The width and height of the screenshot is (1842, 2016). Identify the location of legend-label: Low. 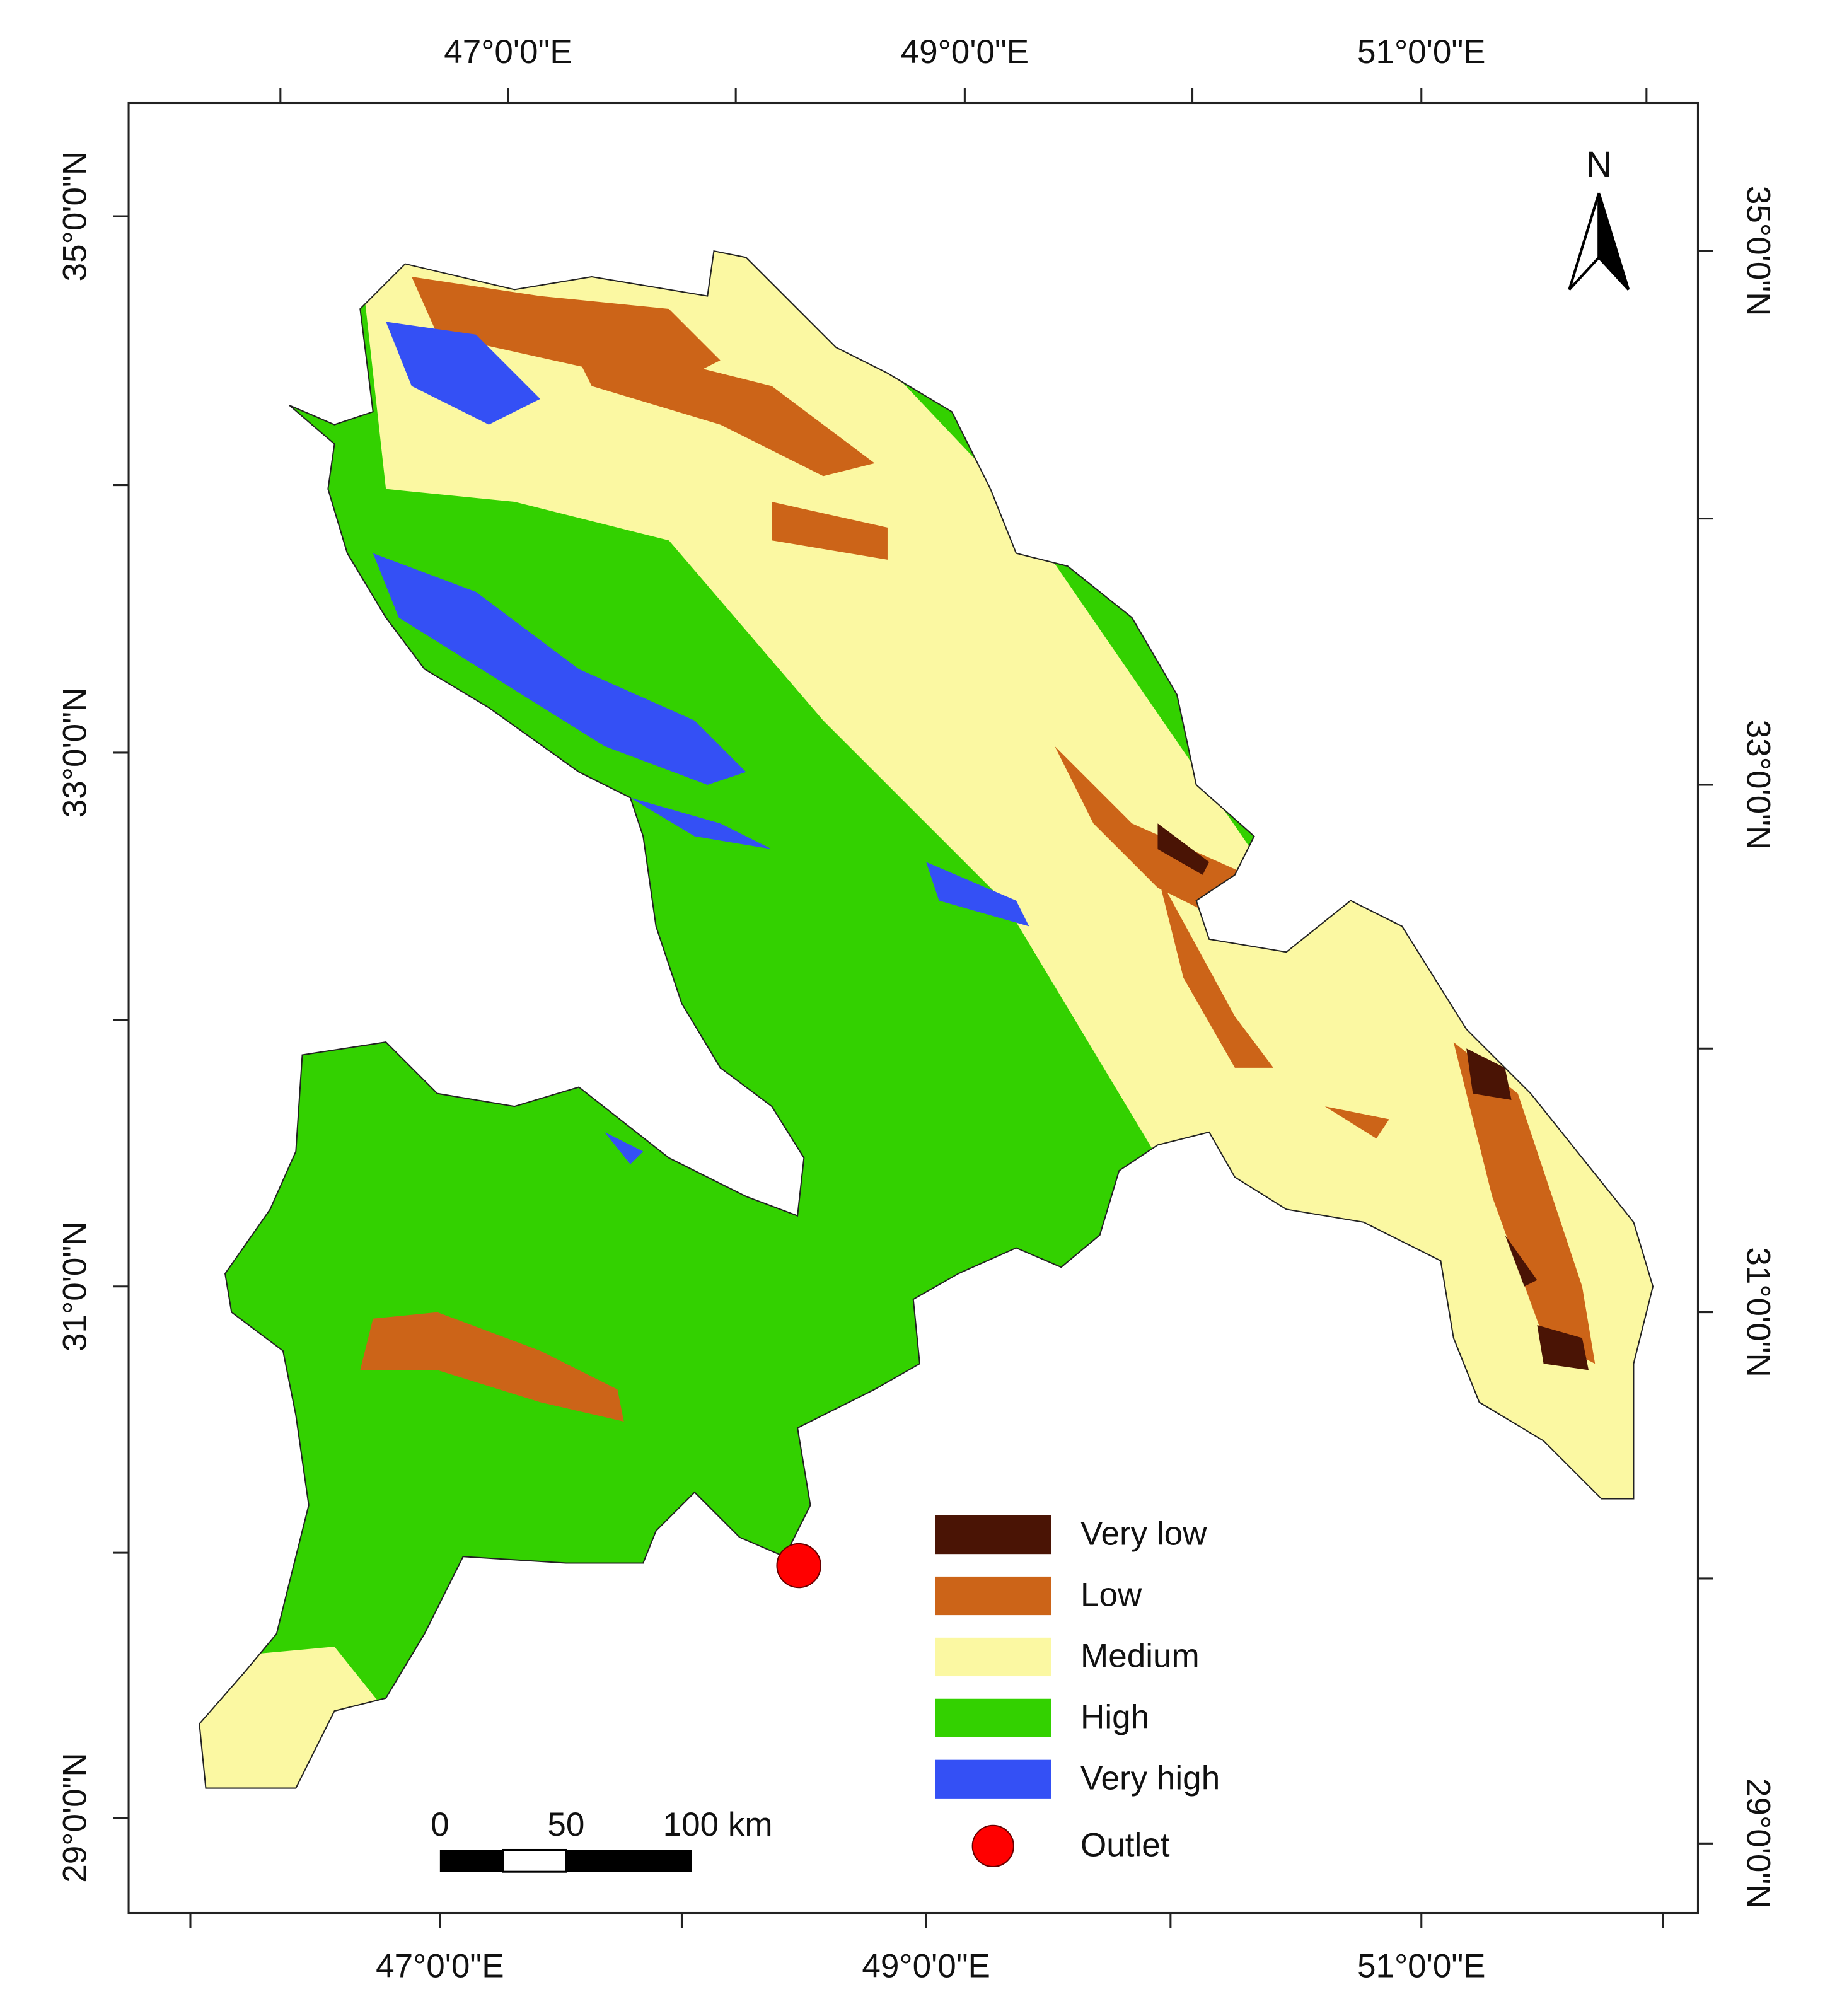
(1111, 1595).